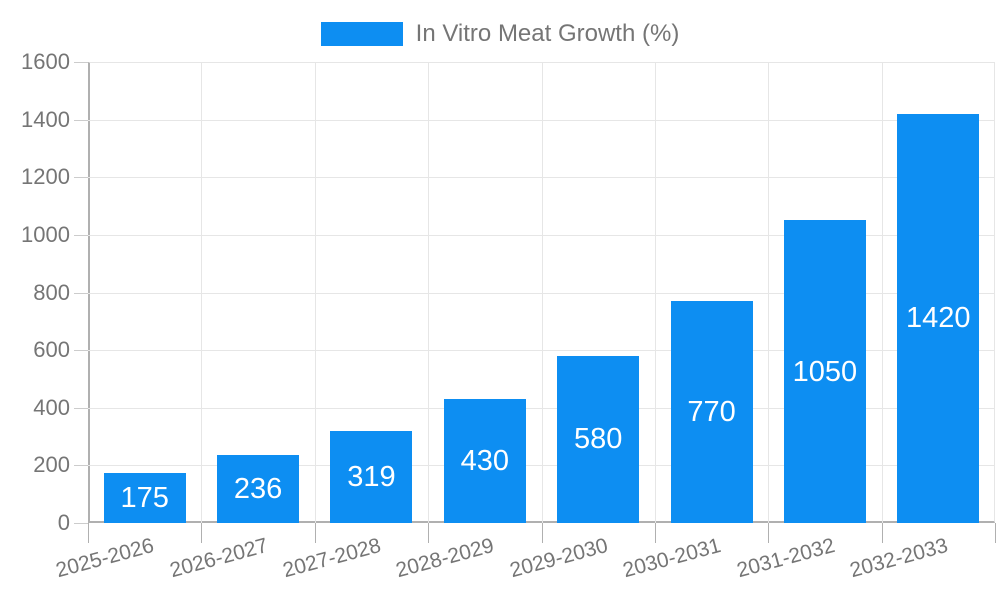  What do you see at coordinates (547, 33) in the screenshot?
I see `legend-label: In Vitro Meat Growth (%)` at bounding box center [547, 33].